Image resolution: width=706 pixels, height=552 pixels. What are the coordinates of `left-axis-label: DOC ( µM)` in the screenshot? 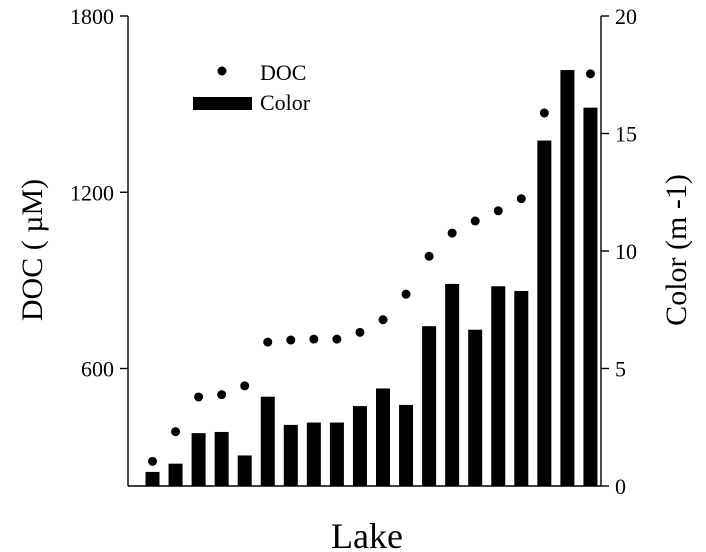 It's located at (32, 250).